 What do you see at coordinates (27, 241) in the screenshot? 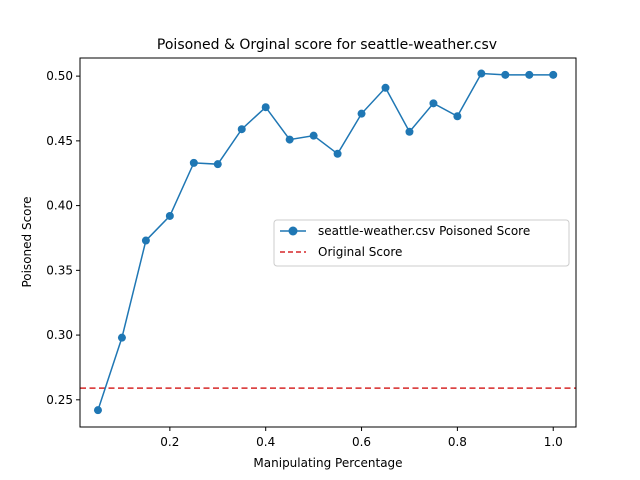
I see `y-axis-label: Poisoned Score` at bounding box center [27, 241].